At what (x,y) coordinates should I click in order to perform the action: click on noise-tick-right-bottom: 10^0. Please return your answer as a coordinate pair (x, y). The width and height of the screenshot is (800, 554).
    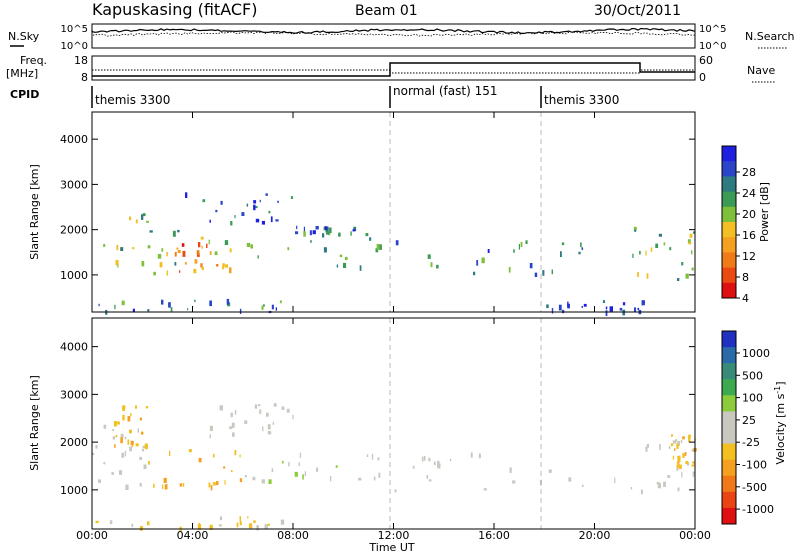
    Looking at the image, I should click on (712, 46).